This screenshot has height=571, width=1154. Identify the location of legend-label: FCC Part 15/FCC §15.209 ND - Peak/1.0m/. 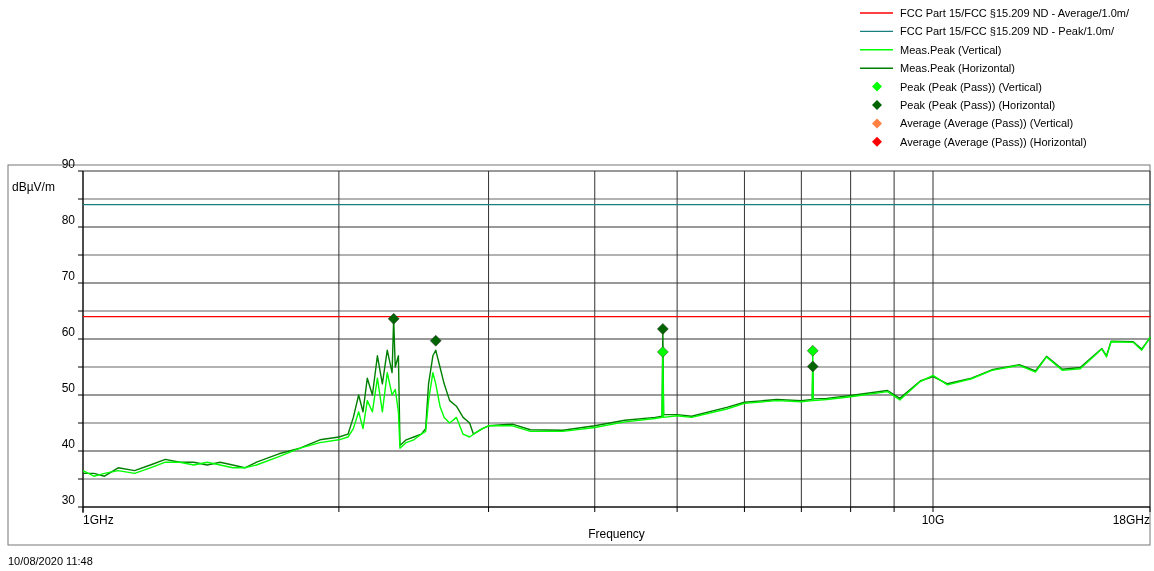
(1007, 31).